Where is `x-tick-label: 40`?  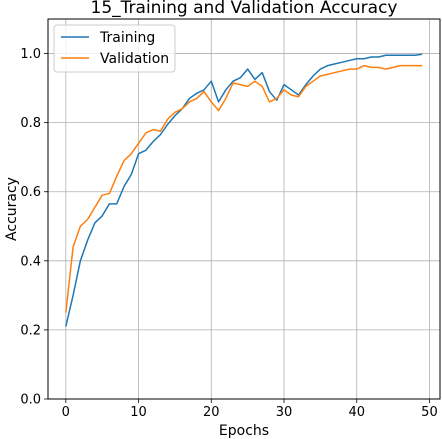 x-tick-label: 40 is located at coordinates (356, 412).